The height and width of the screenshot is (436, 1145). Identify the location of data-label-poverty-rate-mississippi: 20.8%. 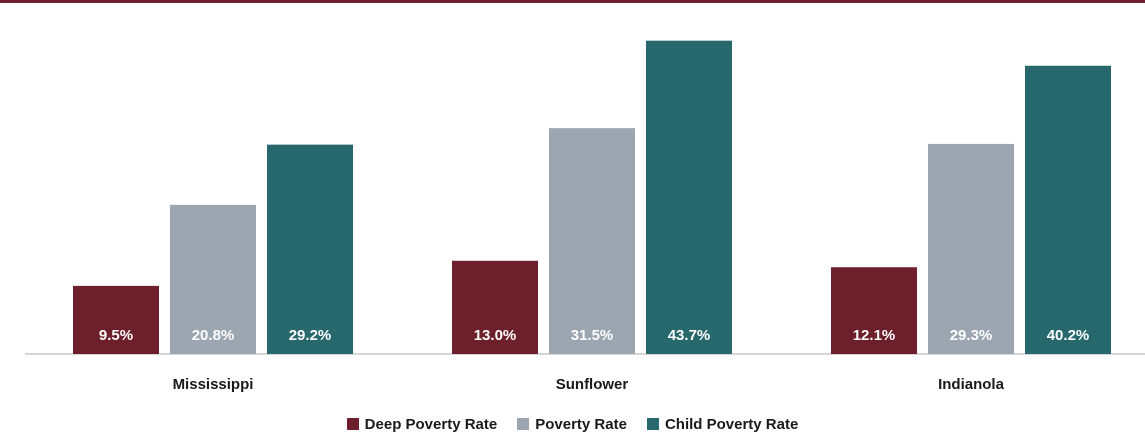
(213, 335).